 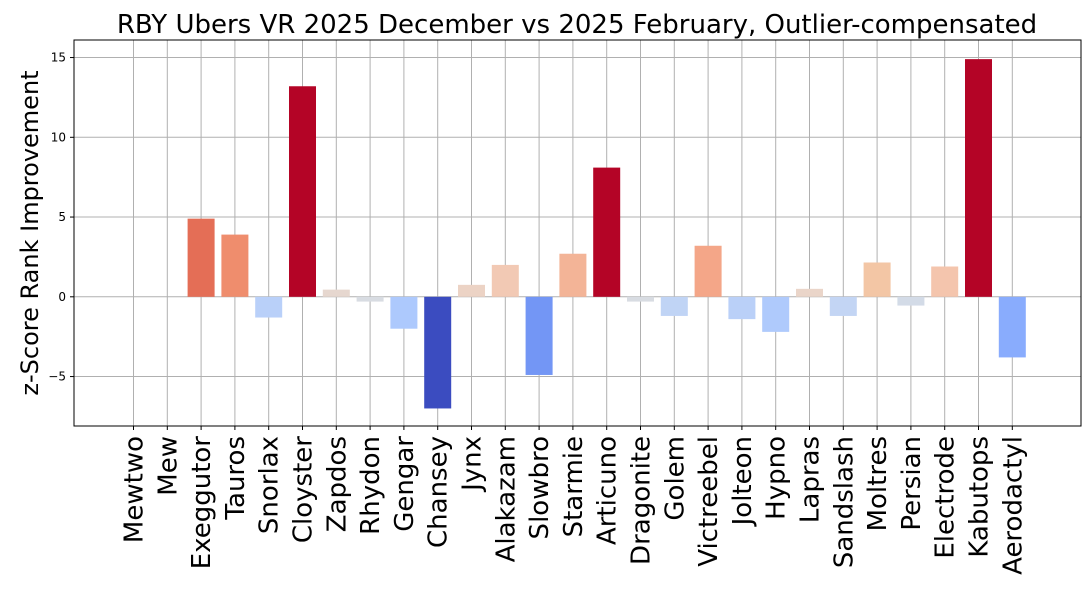 I want to click on x-tick-label: Victreebel, so click(x=709, y=501).